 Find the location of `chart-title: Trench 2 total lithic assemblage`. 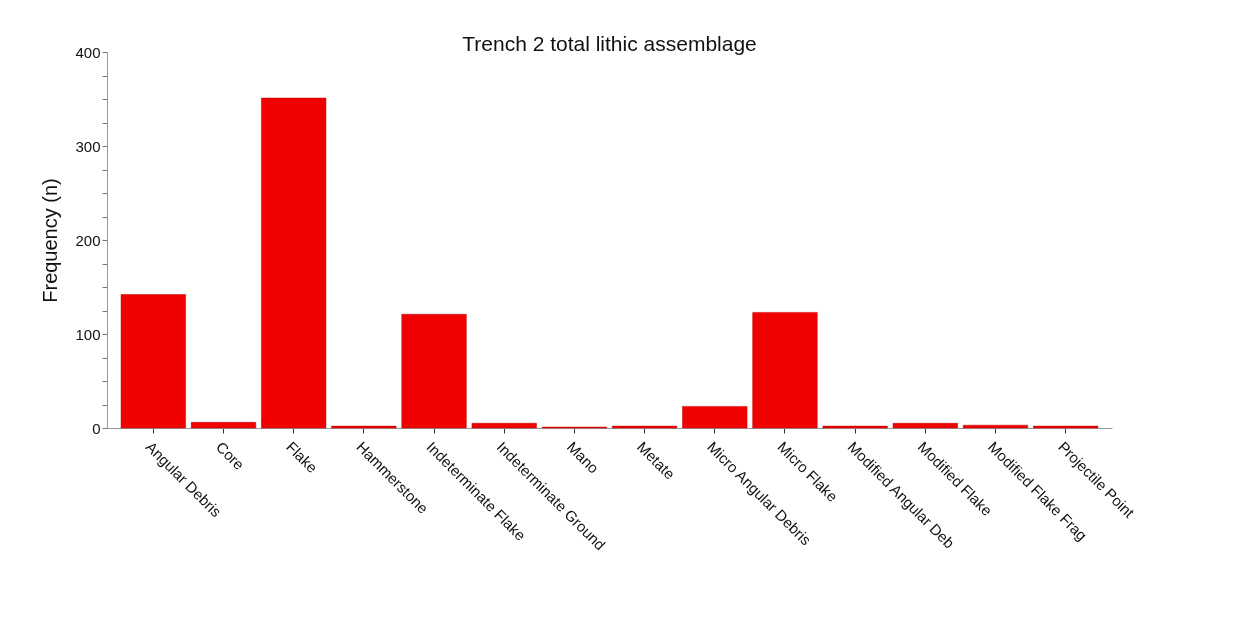

chart-title: Trench 2 total lithic assemblage is located at coordinates (609, 43).